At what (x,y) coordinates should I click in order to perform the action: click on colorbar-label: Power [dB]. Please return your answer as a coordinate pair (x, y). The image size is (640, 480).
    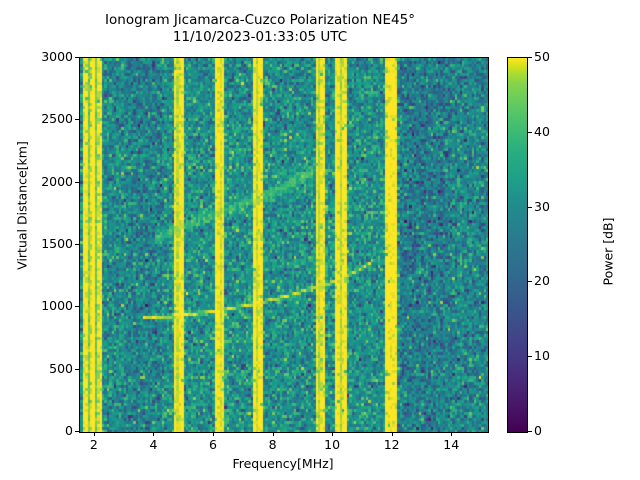
    Looking at the image, I should click on (608, 251).